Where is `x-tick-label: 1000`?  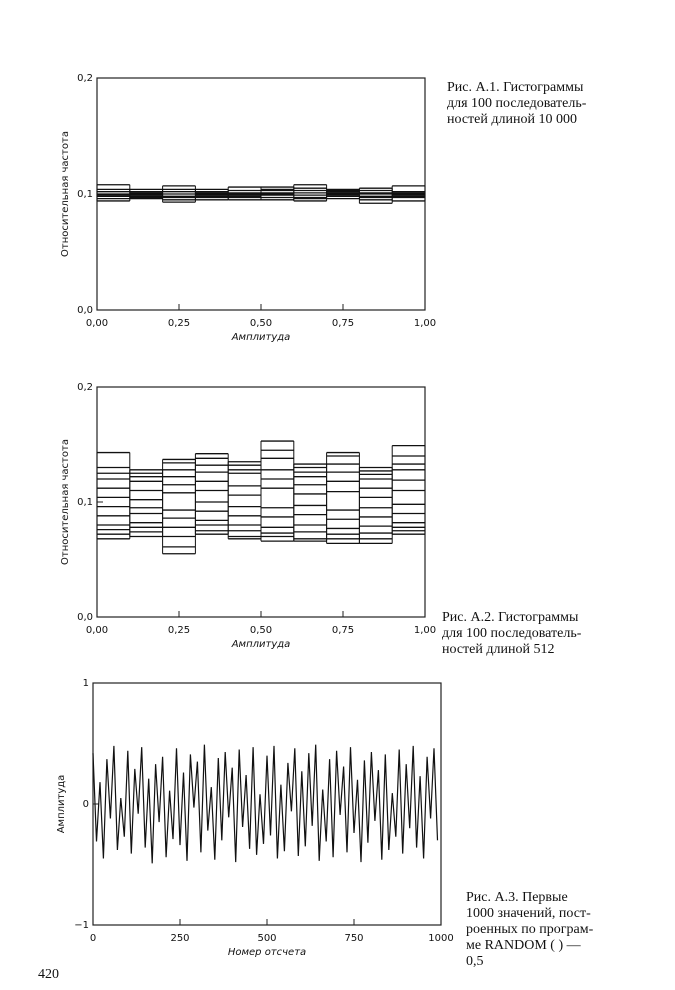 x-tick-label: 1000 is located at coordinates (440, 938).